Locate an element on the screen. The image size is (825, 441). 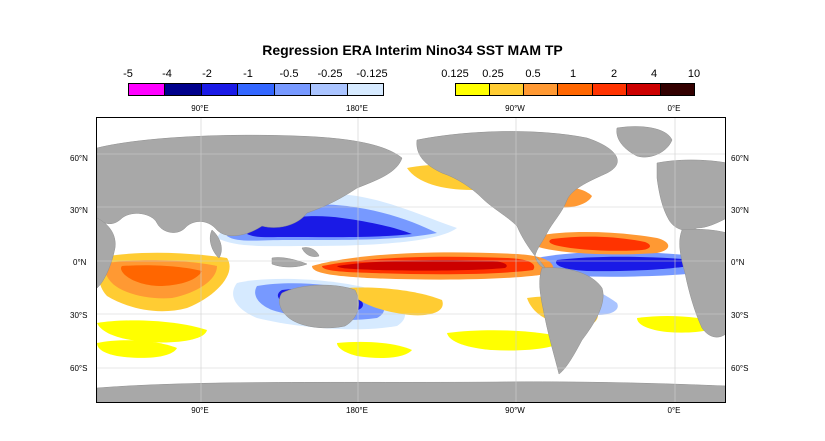
colorbar-tick-label: -0.25 is located at coordinates (330, 74).